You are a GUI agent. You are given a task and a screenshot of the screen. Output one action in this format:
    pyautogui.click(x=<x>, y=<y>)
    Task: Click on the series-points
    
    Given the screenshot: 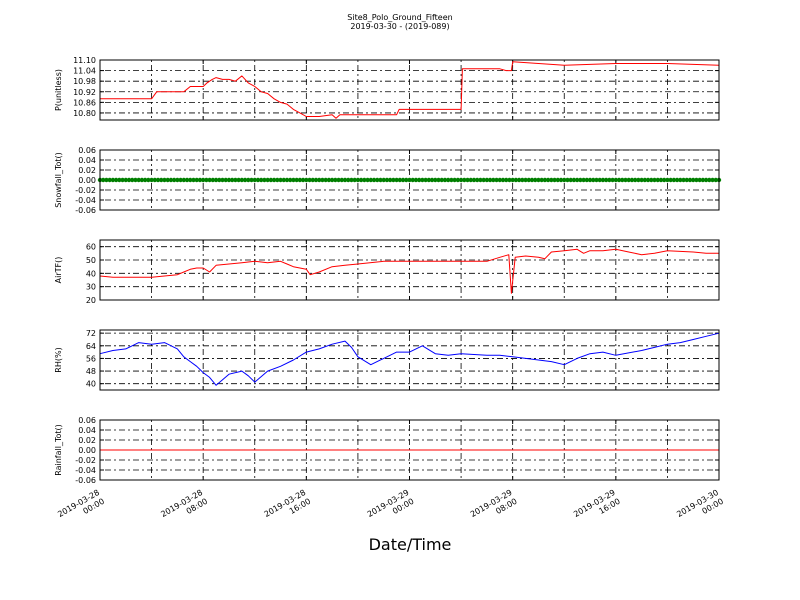 What is the action you would take?
    pyautogui.click(x=409, y=180)
    